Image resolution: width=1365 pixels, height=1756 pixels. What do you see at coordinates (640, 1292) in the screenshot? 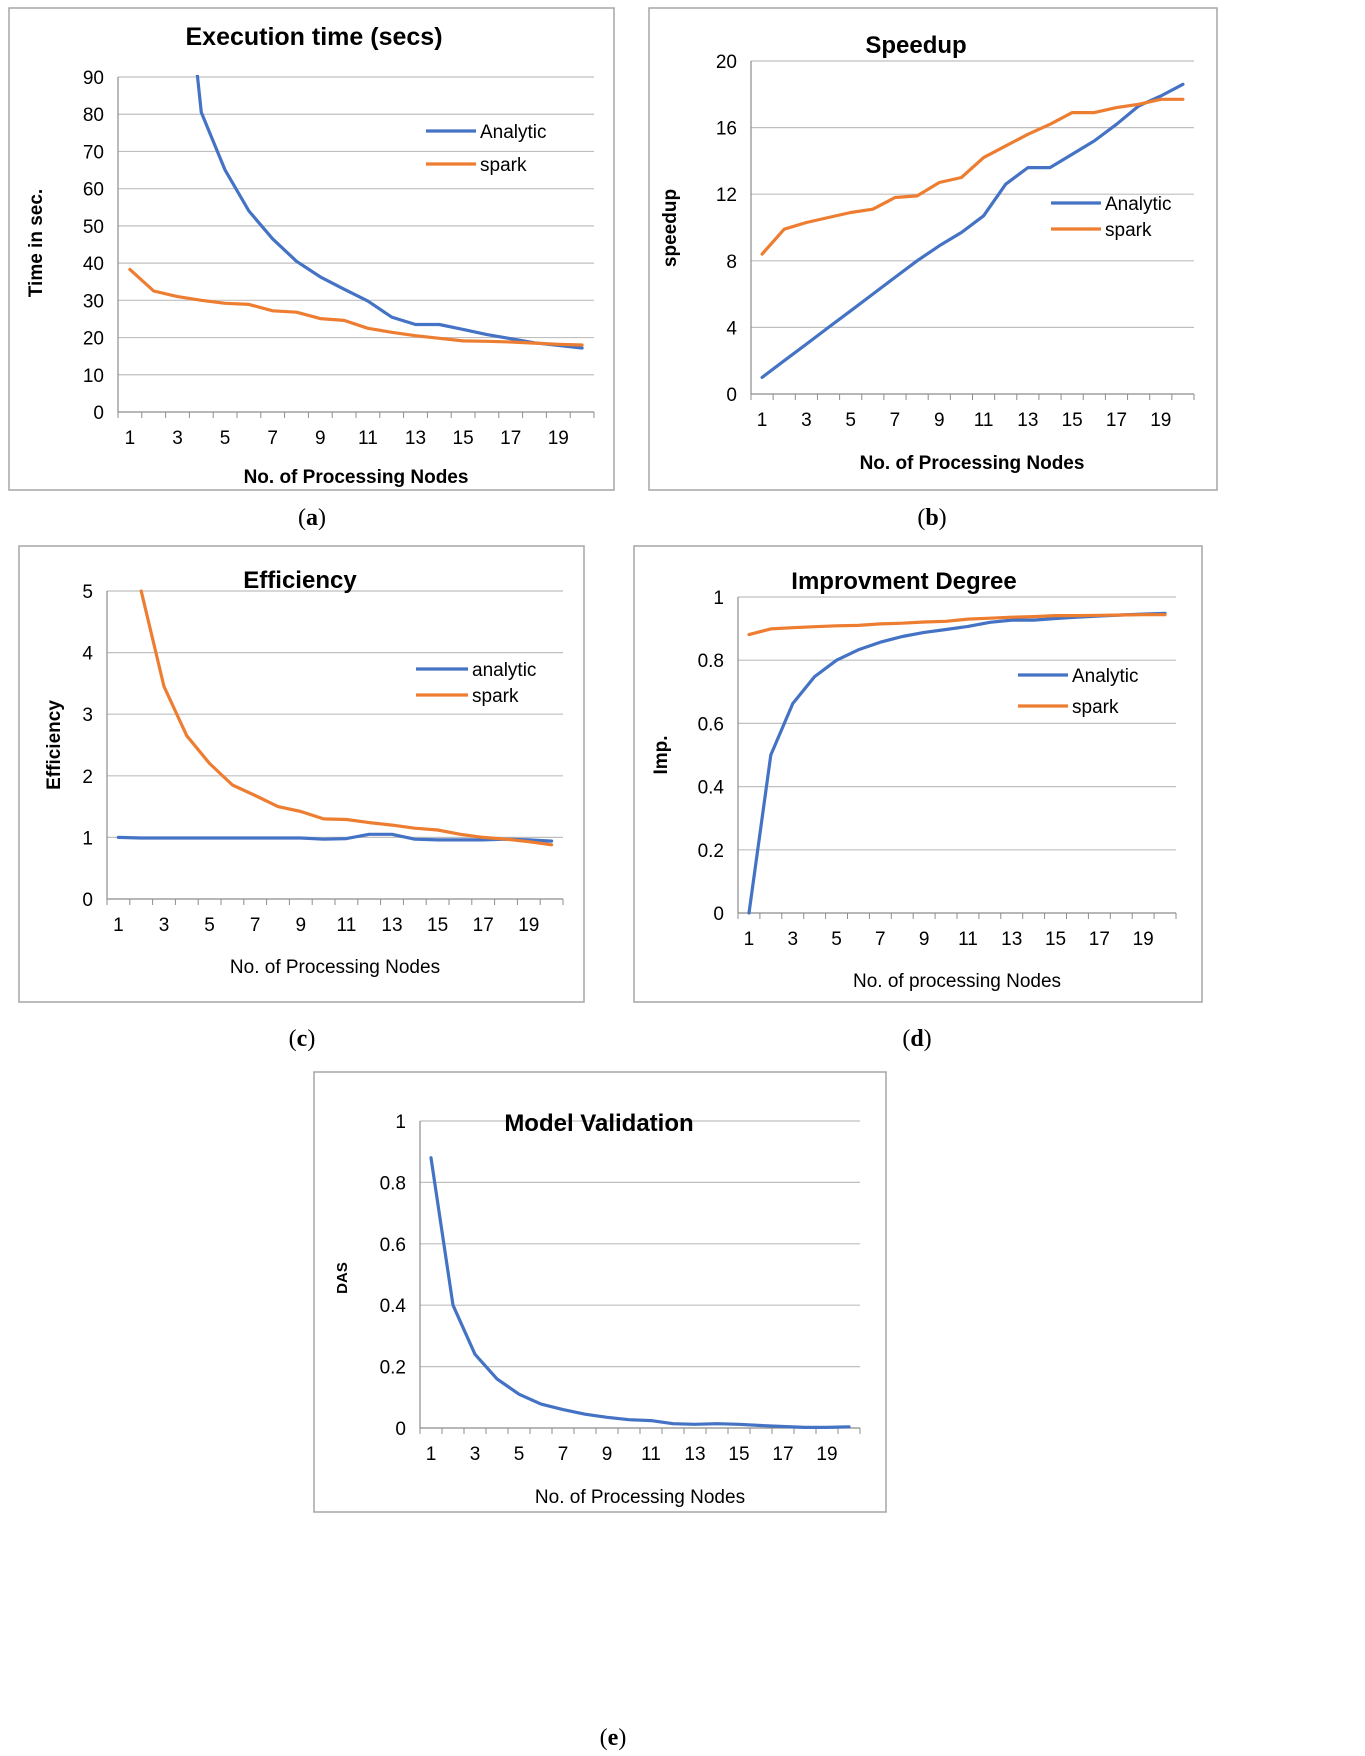
I see `series-line-das` at bounding box center [640, 1292].